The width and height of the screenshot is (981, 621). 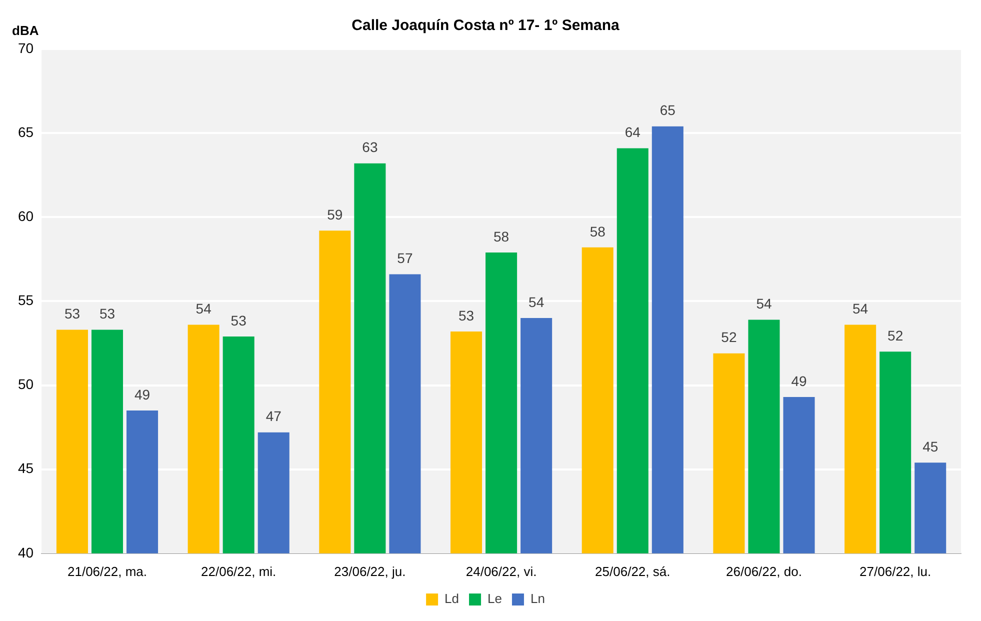 I want to click on y-tick-label: 45, so click(x=26, y=468).